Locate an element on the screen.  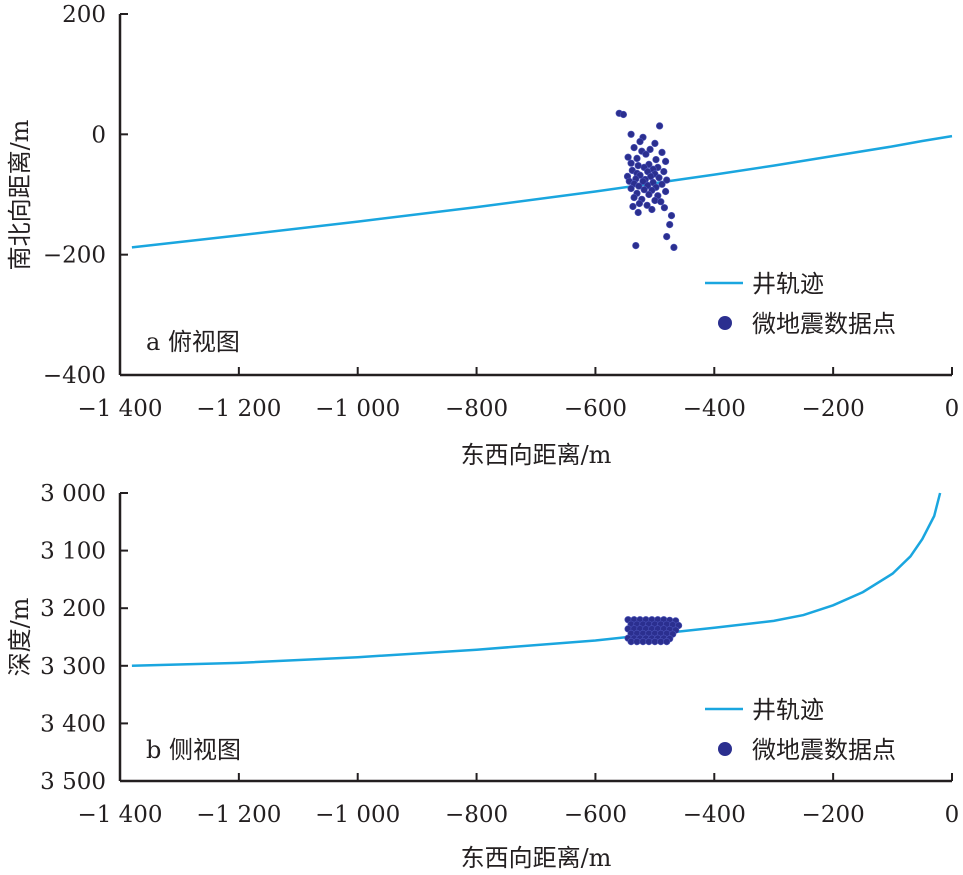
y-tick-label: 200 is located at coordinates (84, 15).